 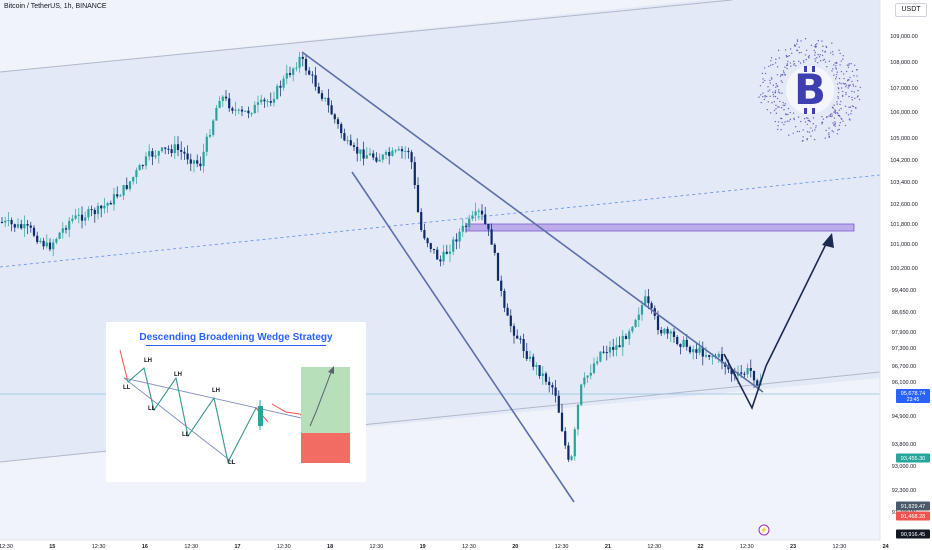 I want to click on time-axis, so click(x=440, y=545).